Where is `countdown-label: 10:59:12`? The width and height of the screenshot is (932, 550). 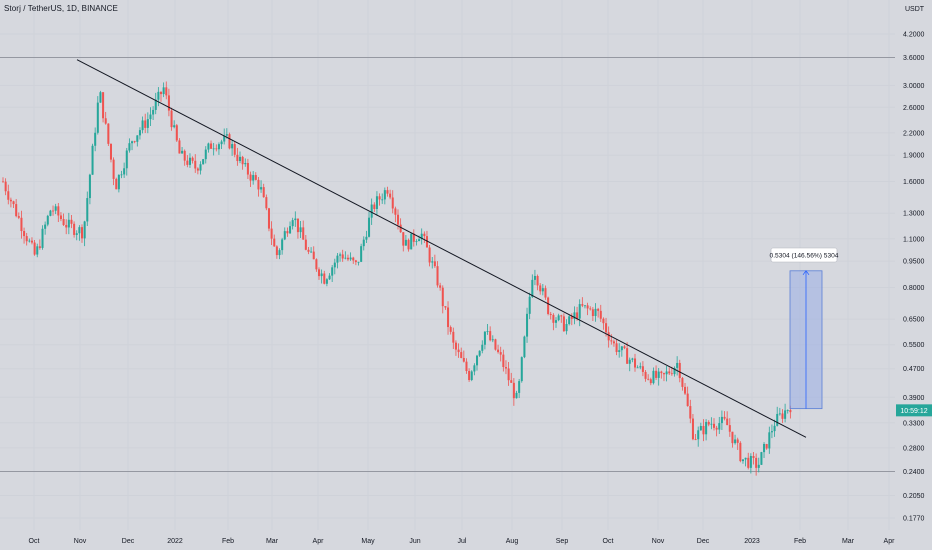
countdown-label: 10:59:12 is located at coordinates (913, 411).